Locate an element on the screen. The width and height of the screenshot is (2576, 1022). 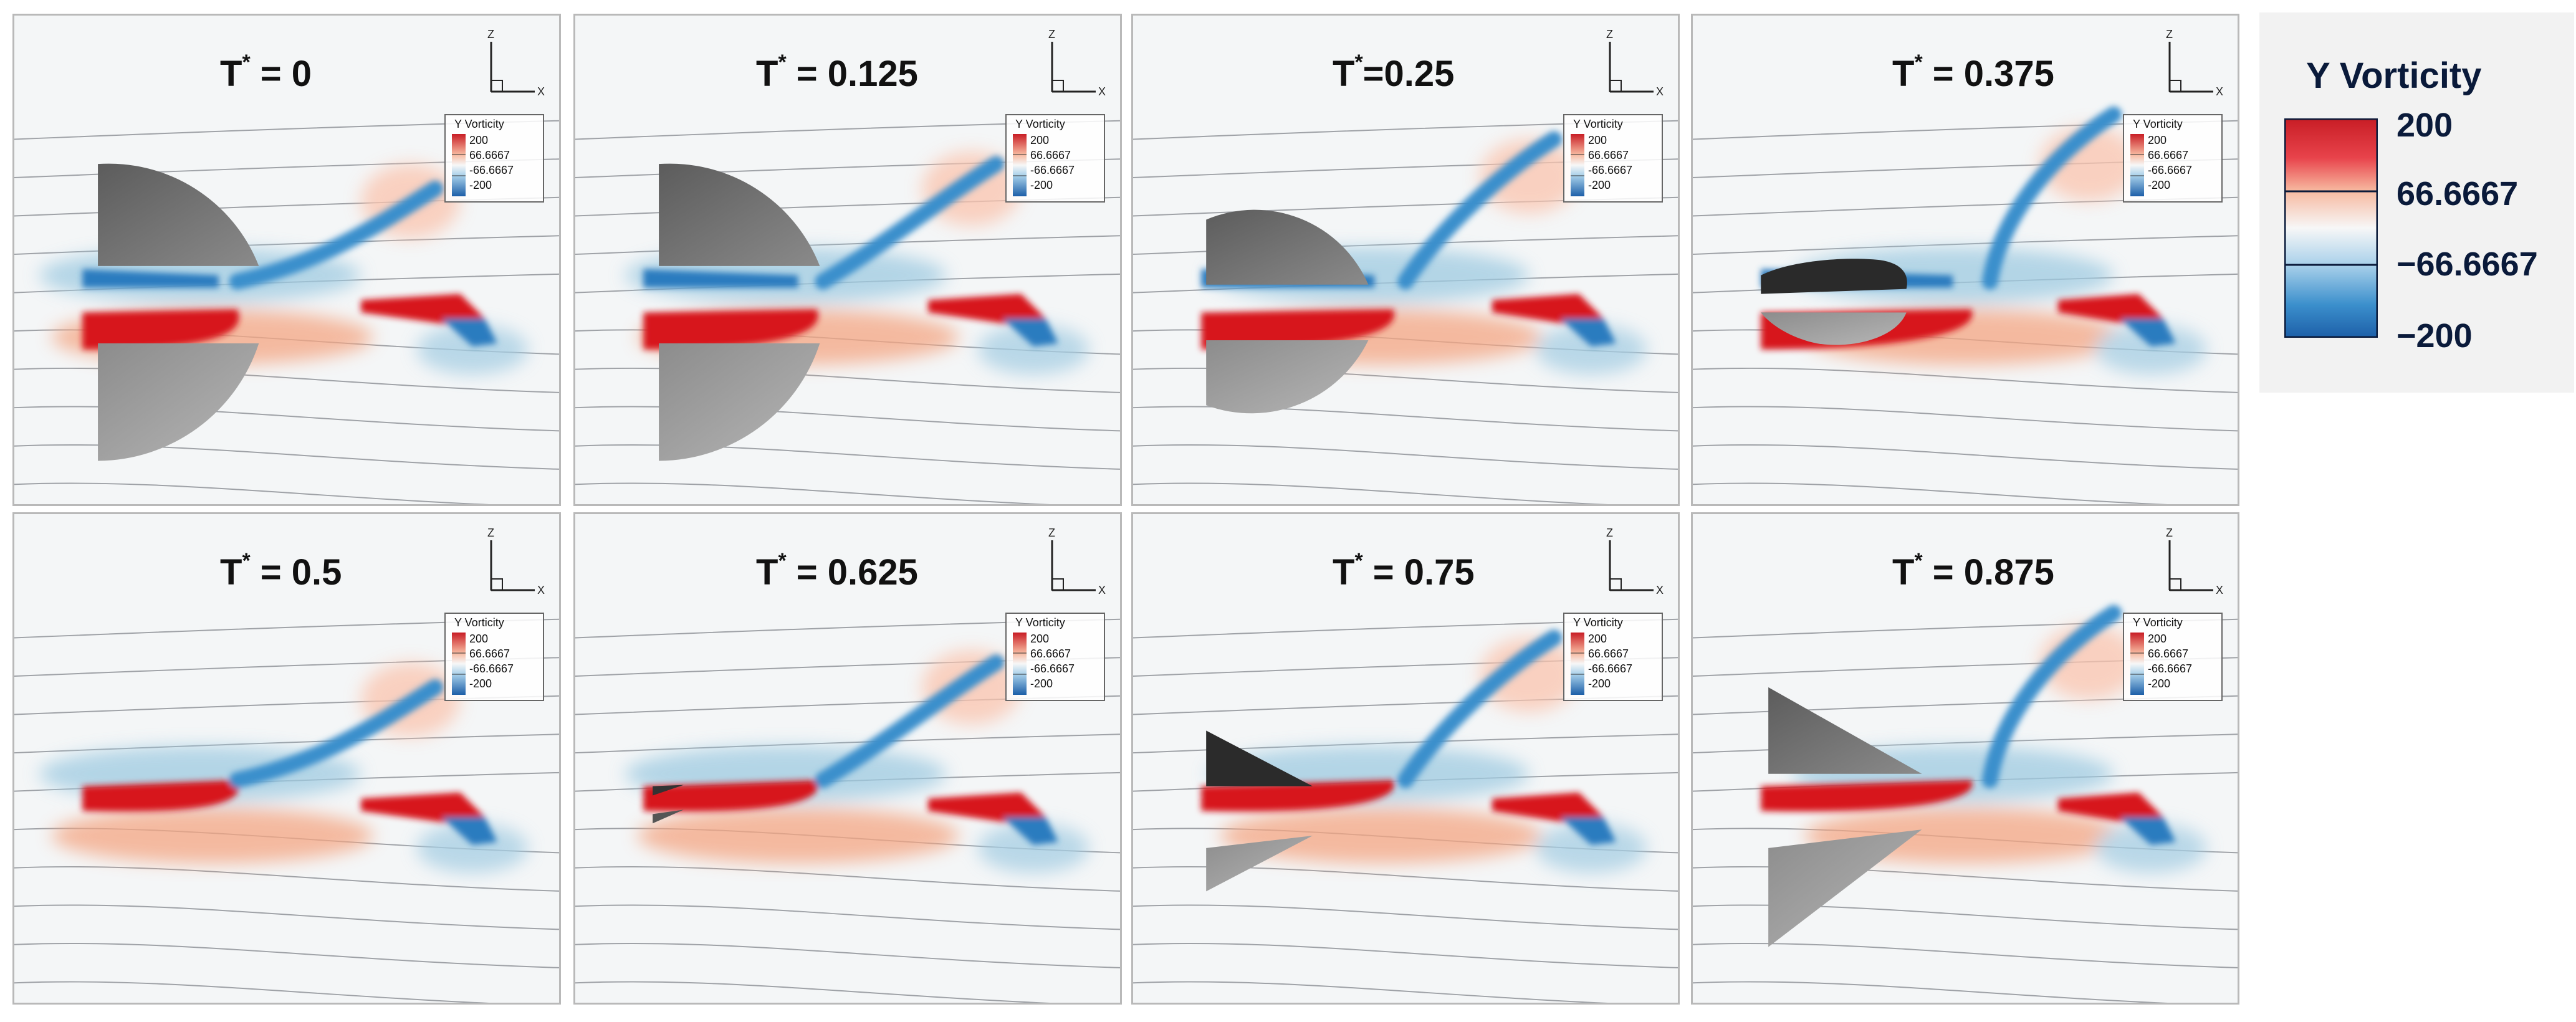
time-label: T* = 0.125 is located at coordinates (837, 72).